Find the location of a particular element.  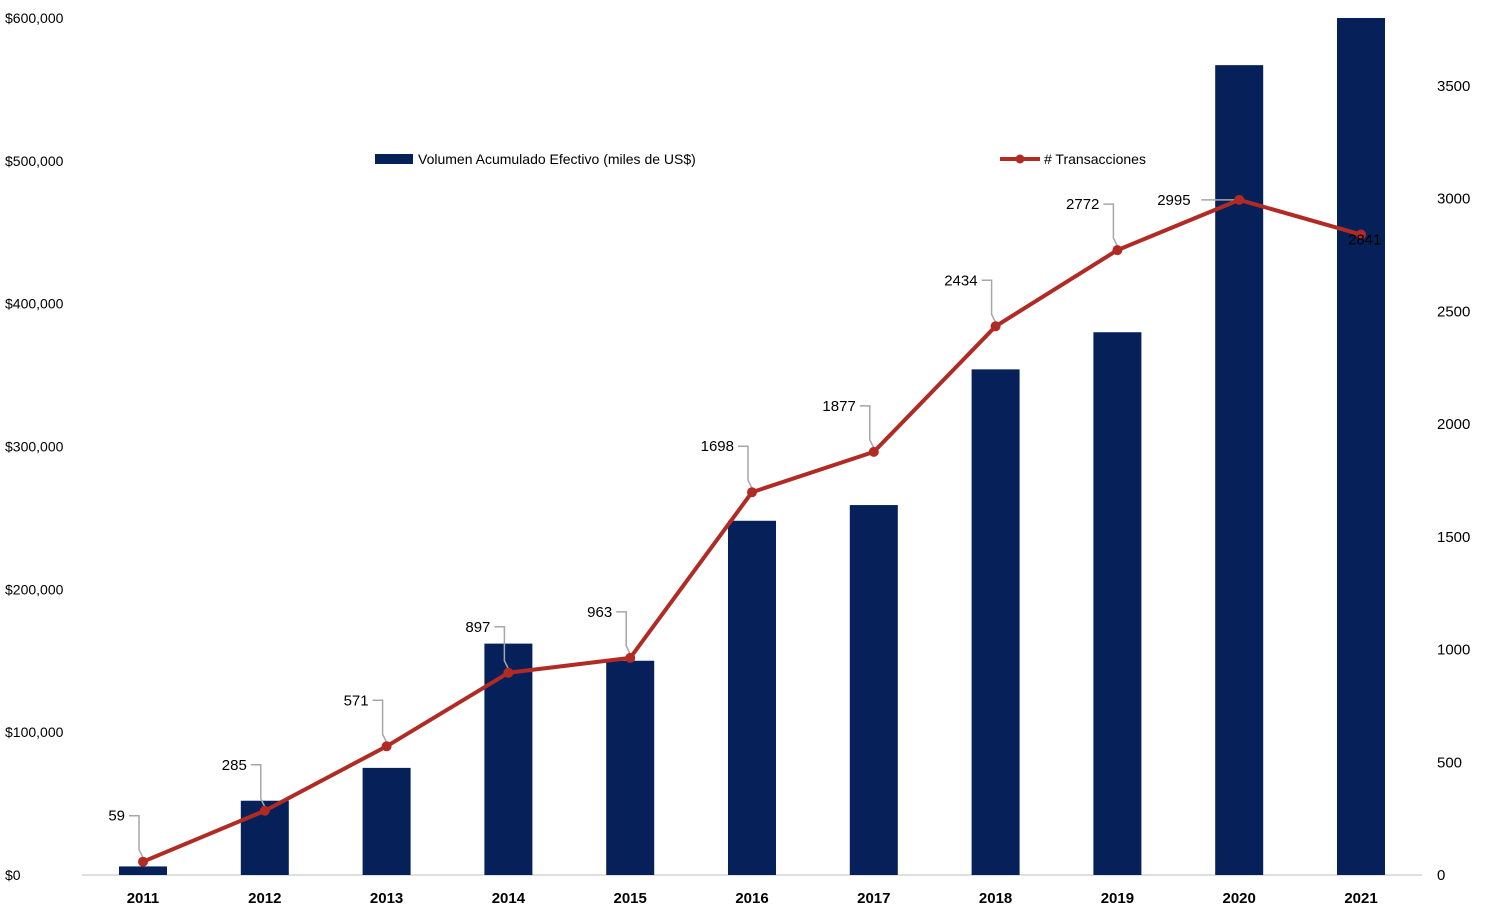

leader-line-2019 is located at coordinates (1111, 225).